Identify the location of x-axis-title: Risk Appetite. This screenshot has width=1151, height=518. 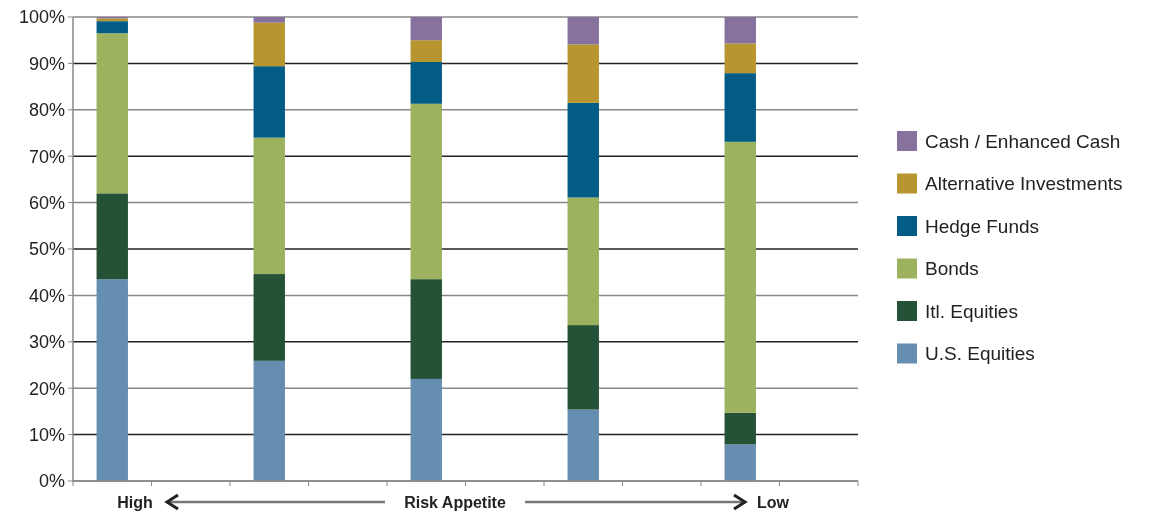
(455, 502).